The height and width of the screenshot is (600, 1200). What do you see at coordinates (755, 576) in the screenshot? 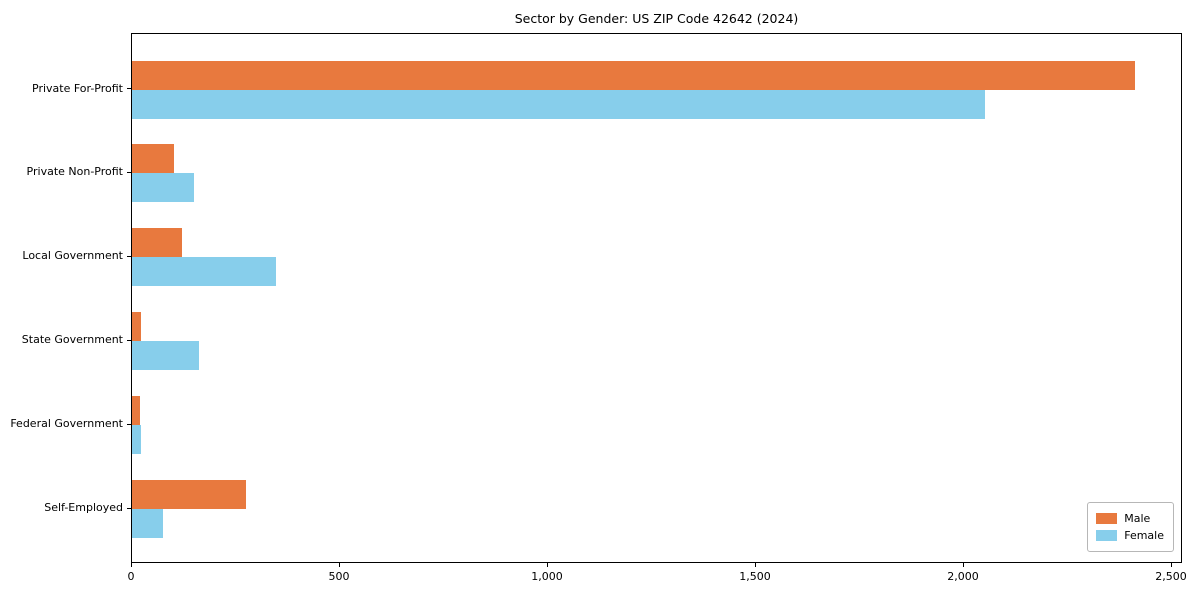
I see `x-tick-label: 1,500` at bounding box center [755, 576].